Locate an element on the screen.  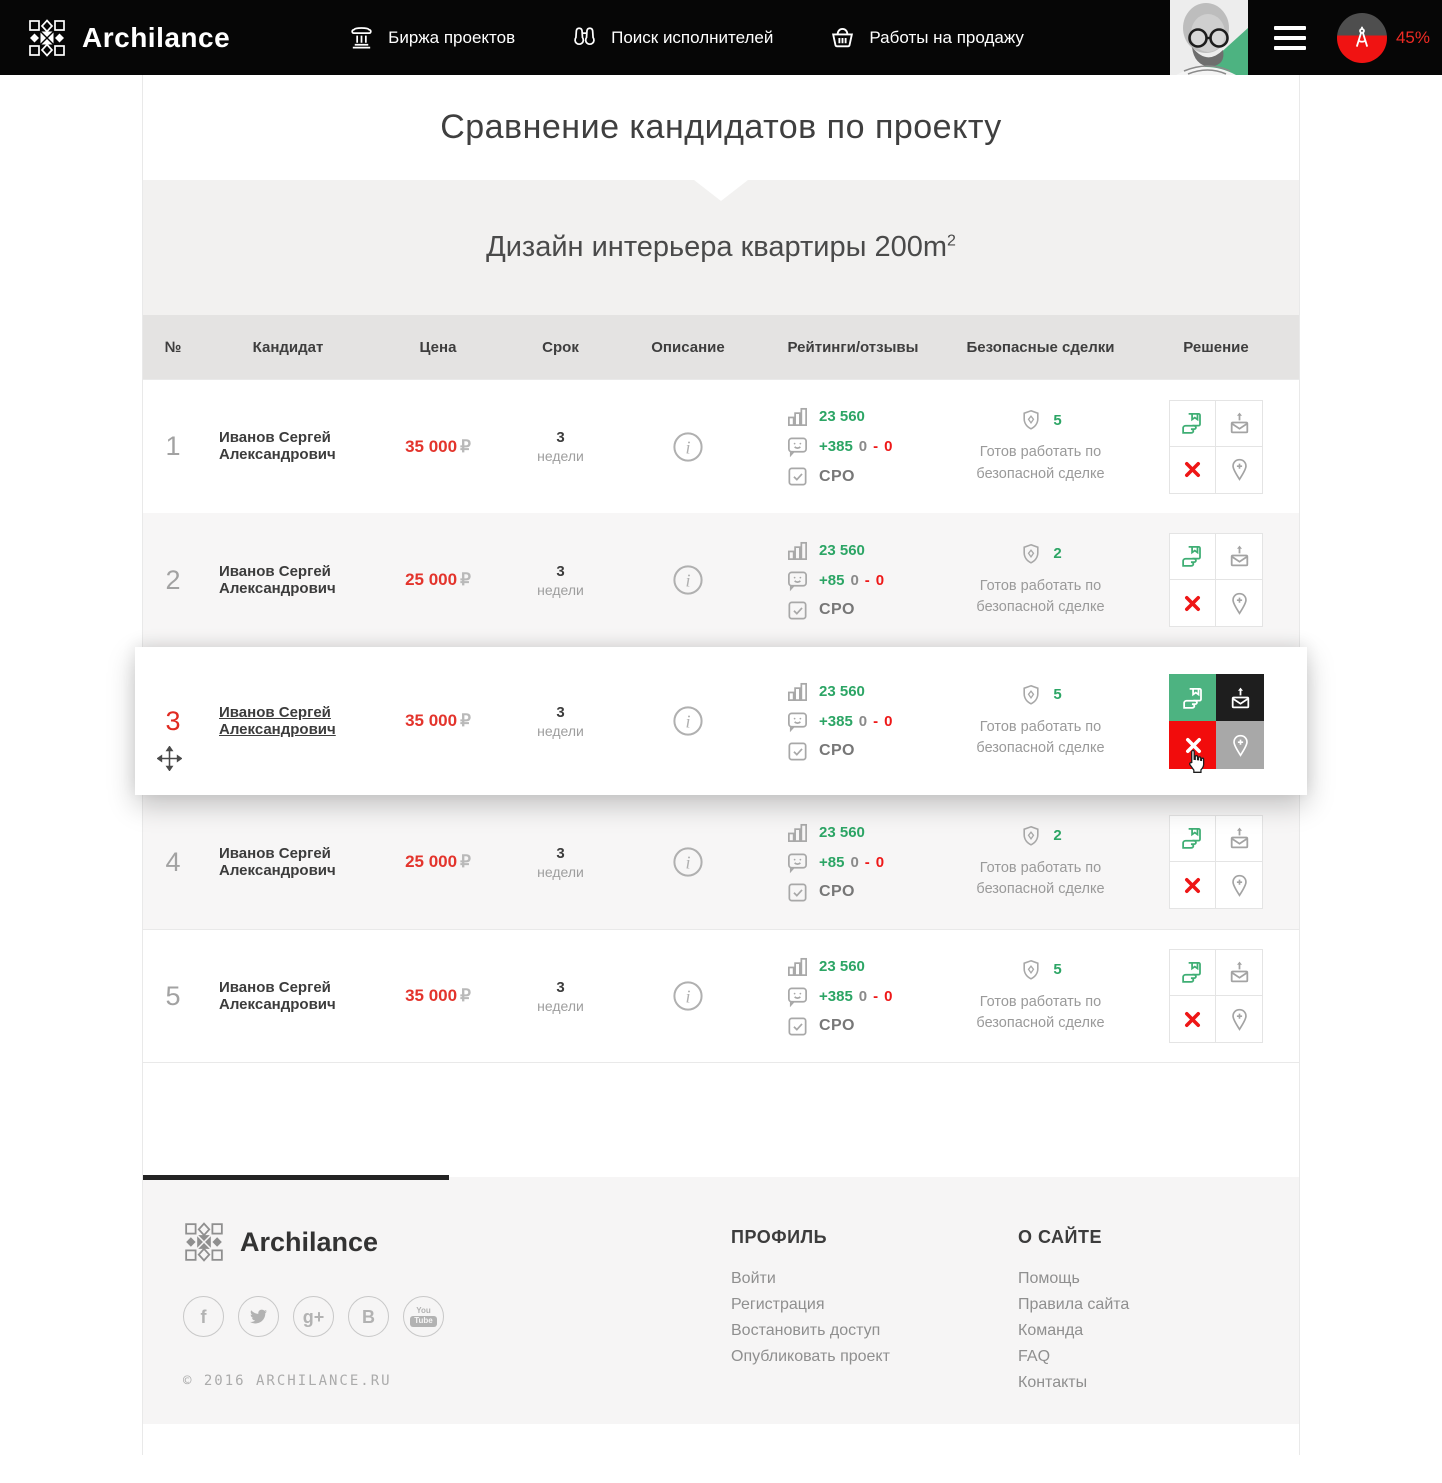
decision-buttons is located at coordinates (1216, 580).